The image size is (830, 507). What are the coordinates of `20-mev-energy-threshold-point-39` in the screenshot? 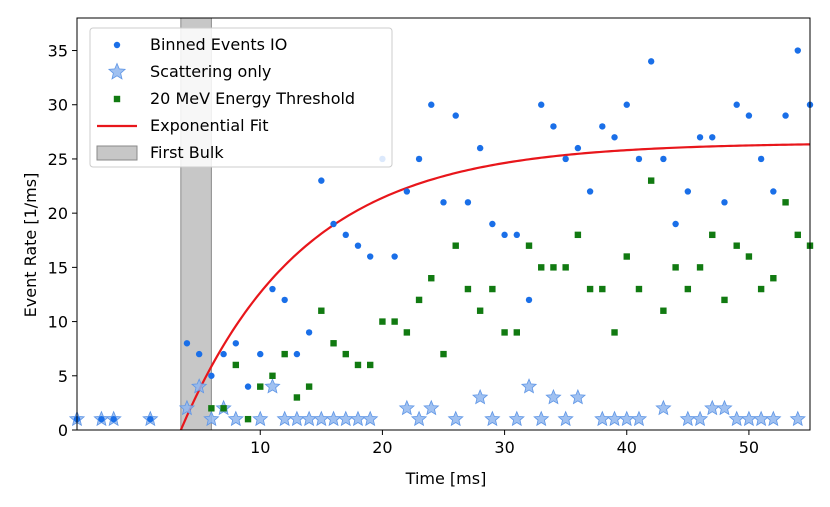 It's located at (688, 289).